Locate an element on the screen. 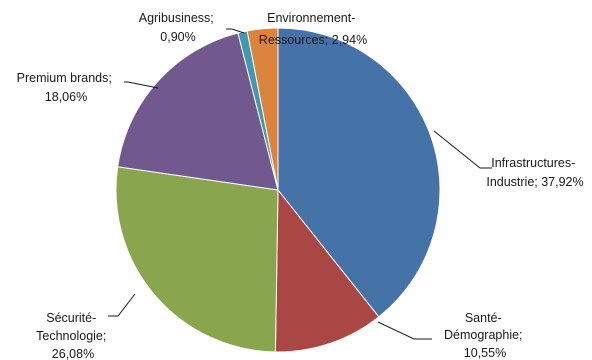 This screenshot has height=360, width=592. label-environnement-line1: Environnement- is located at coordinates (311, 18).